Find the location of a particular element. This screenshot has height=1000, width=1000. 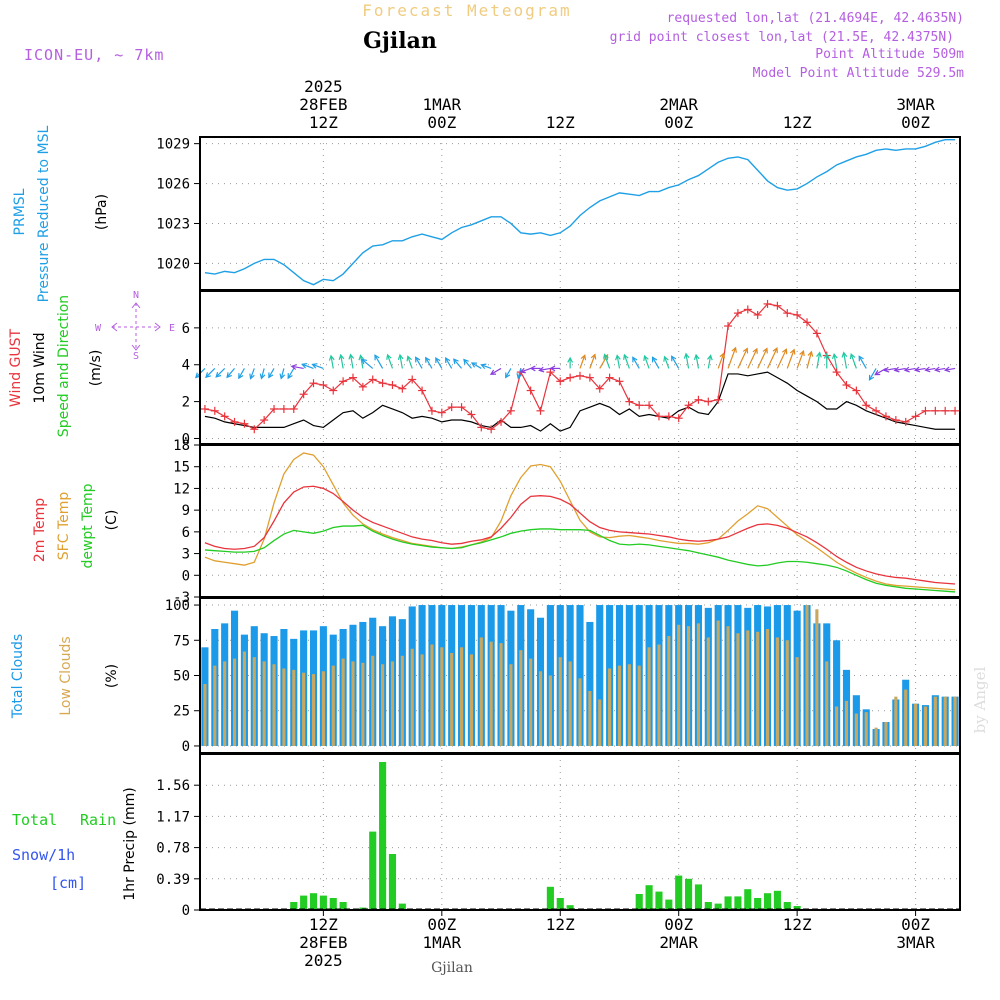

panel-frame-precip is located at coordinates (580, 832).